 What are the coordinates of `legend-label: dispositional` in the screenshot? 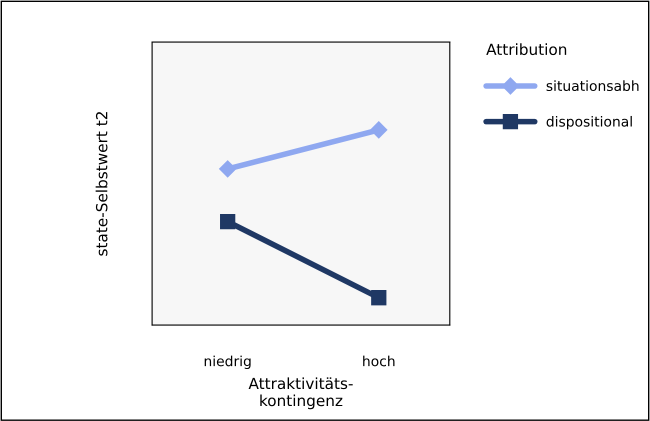 It's located at (589, 123).